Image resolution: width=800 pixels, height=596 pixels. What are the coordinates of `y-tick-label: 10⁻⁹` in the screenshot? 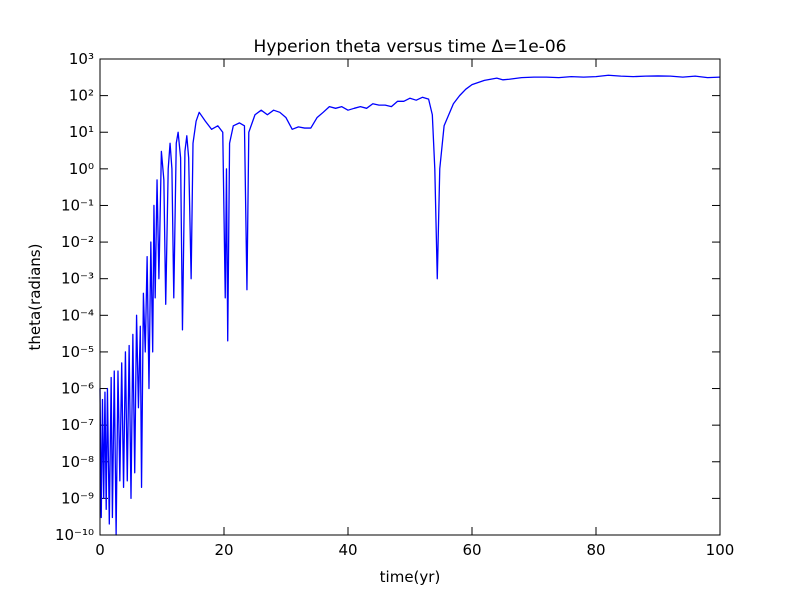 It's located at (77, 498).